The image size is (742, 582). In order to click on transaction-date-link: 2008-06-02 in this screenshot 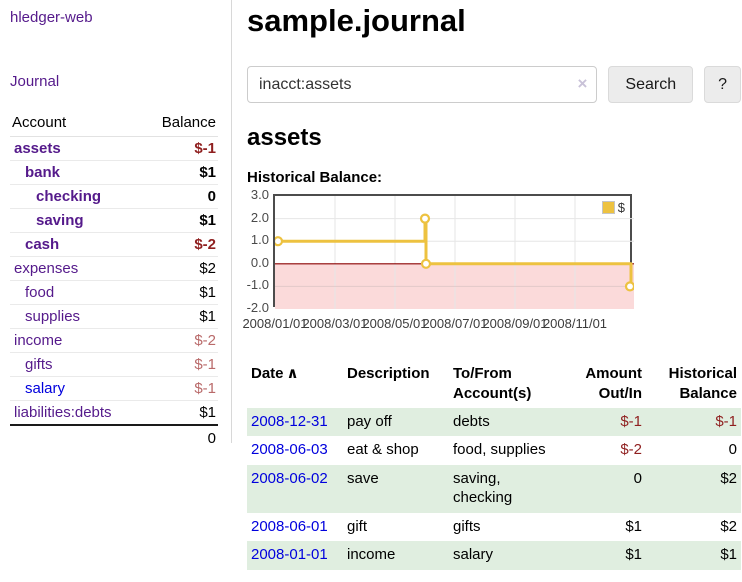, I will do `click(289, 478)`.